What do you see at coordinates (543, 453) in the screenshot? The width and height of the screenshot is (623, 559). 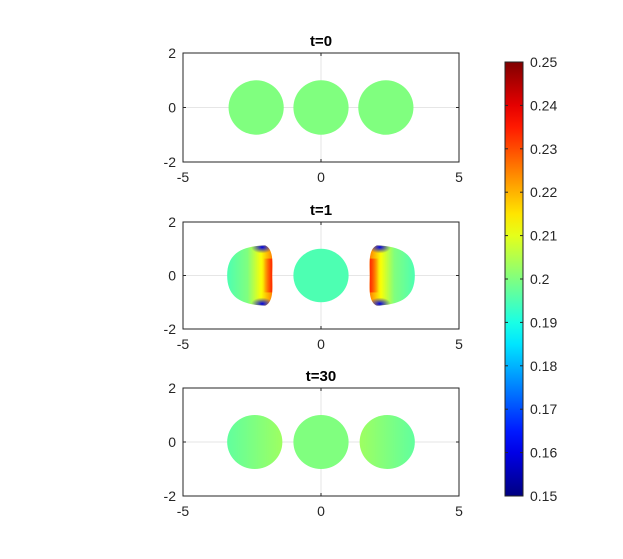 I see `colorbar-tick-label: 0.16` at bounding box center [543, 453].